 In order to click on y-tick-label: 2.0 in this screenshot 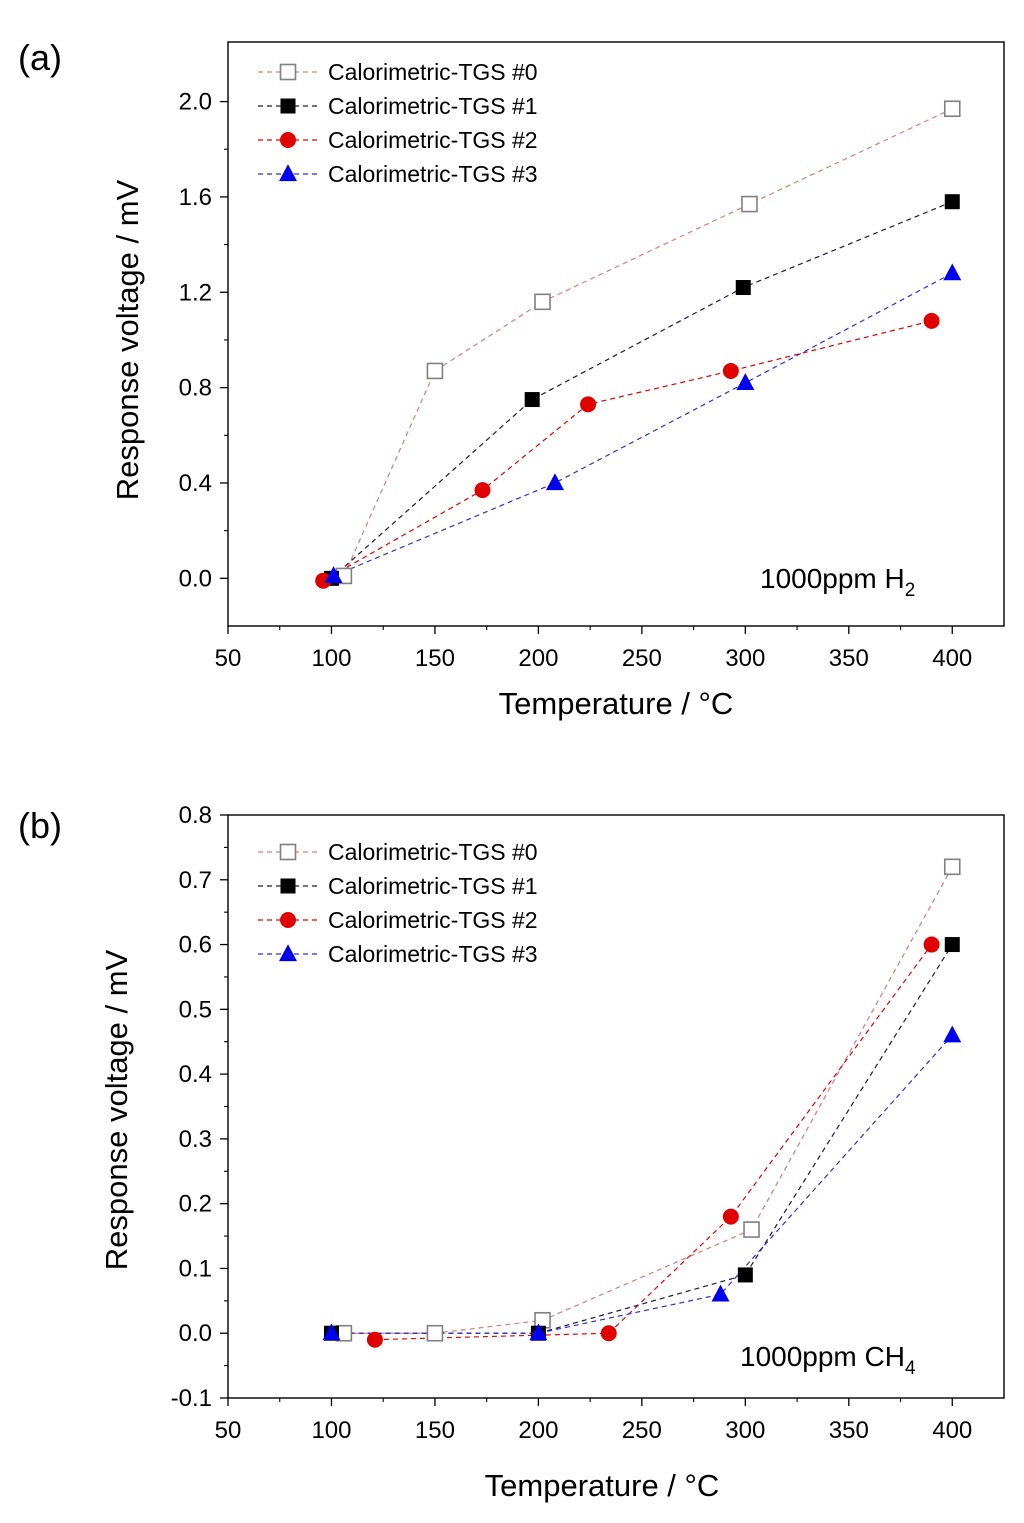, I will do `click(195, 102)`.